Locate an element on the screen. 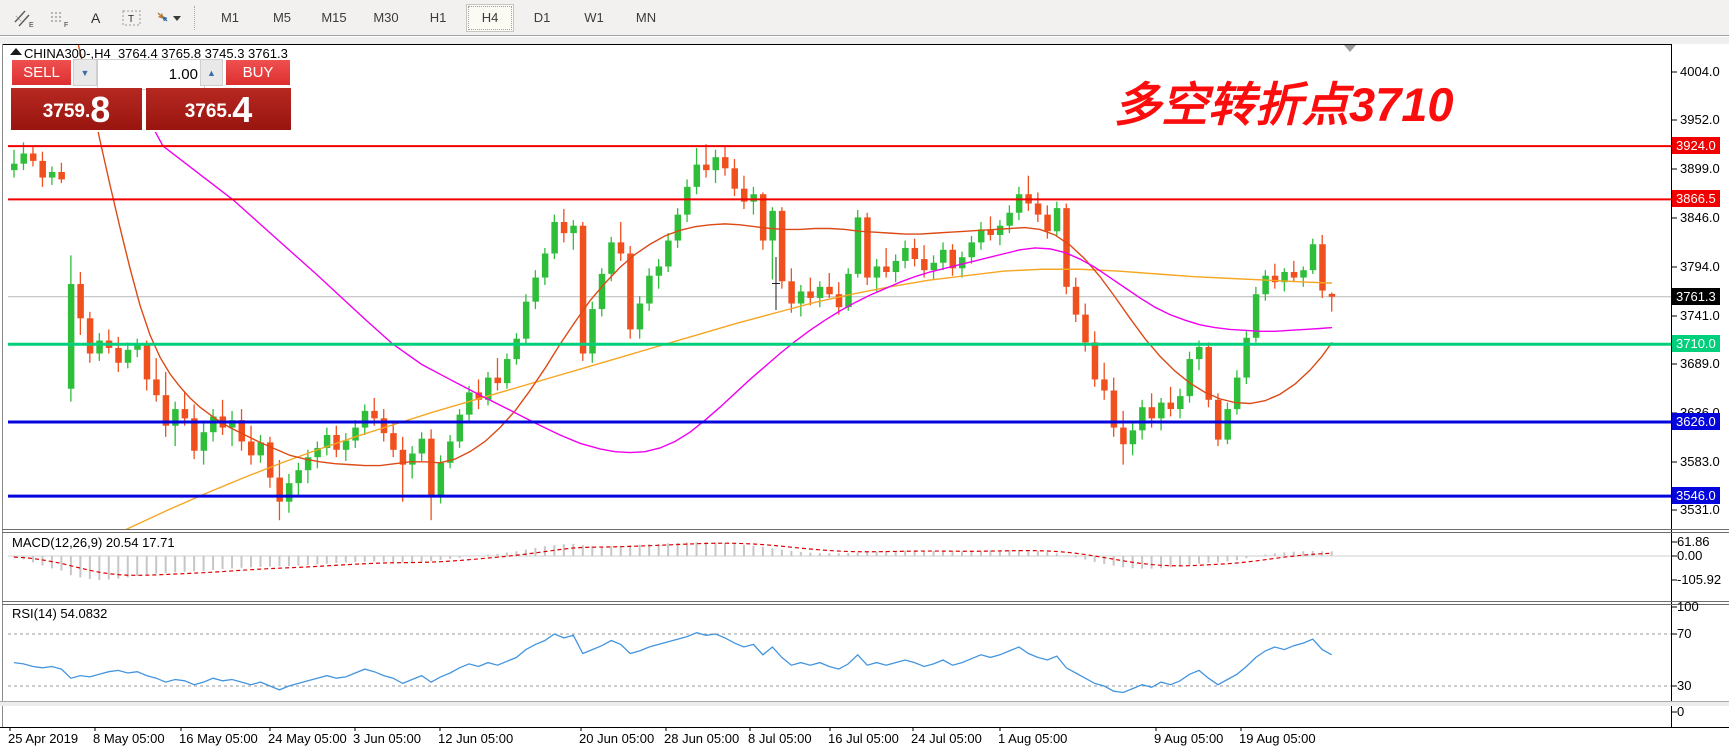 The height and width of the screenshot is (749, 1729). time-tick-label: 16 Jul 05:00 is located at coordinates (863, 738).